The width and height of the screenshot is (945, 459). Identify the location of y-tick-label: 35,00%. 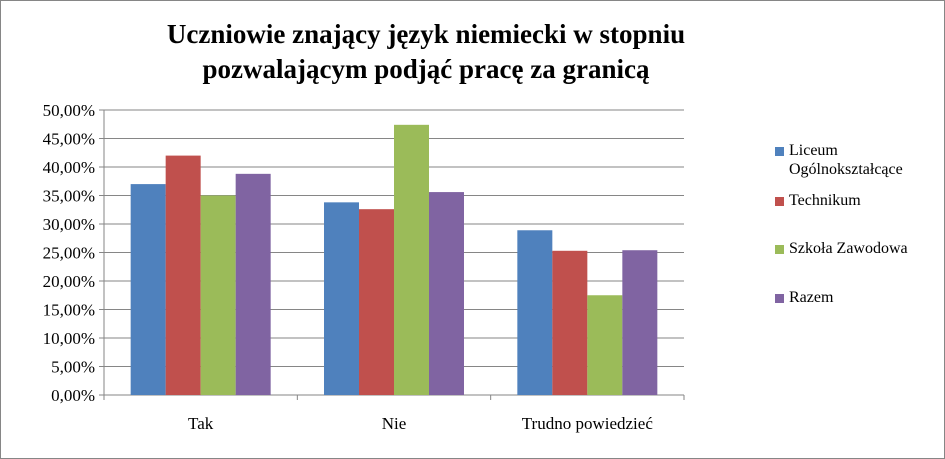
(69, 196).